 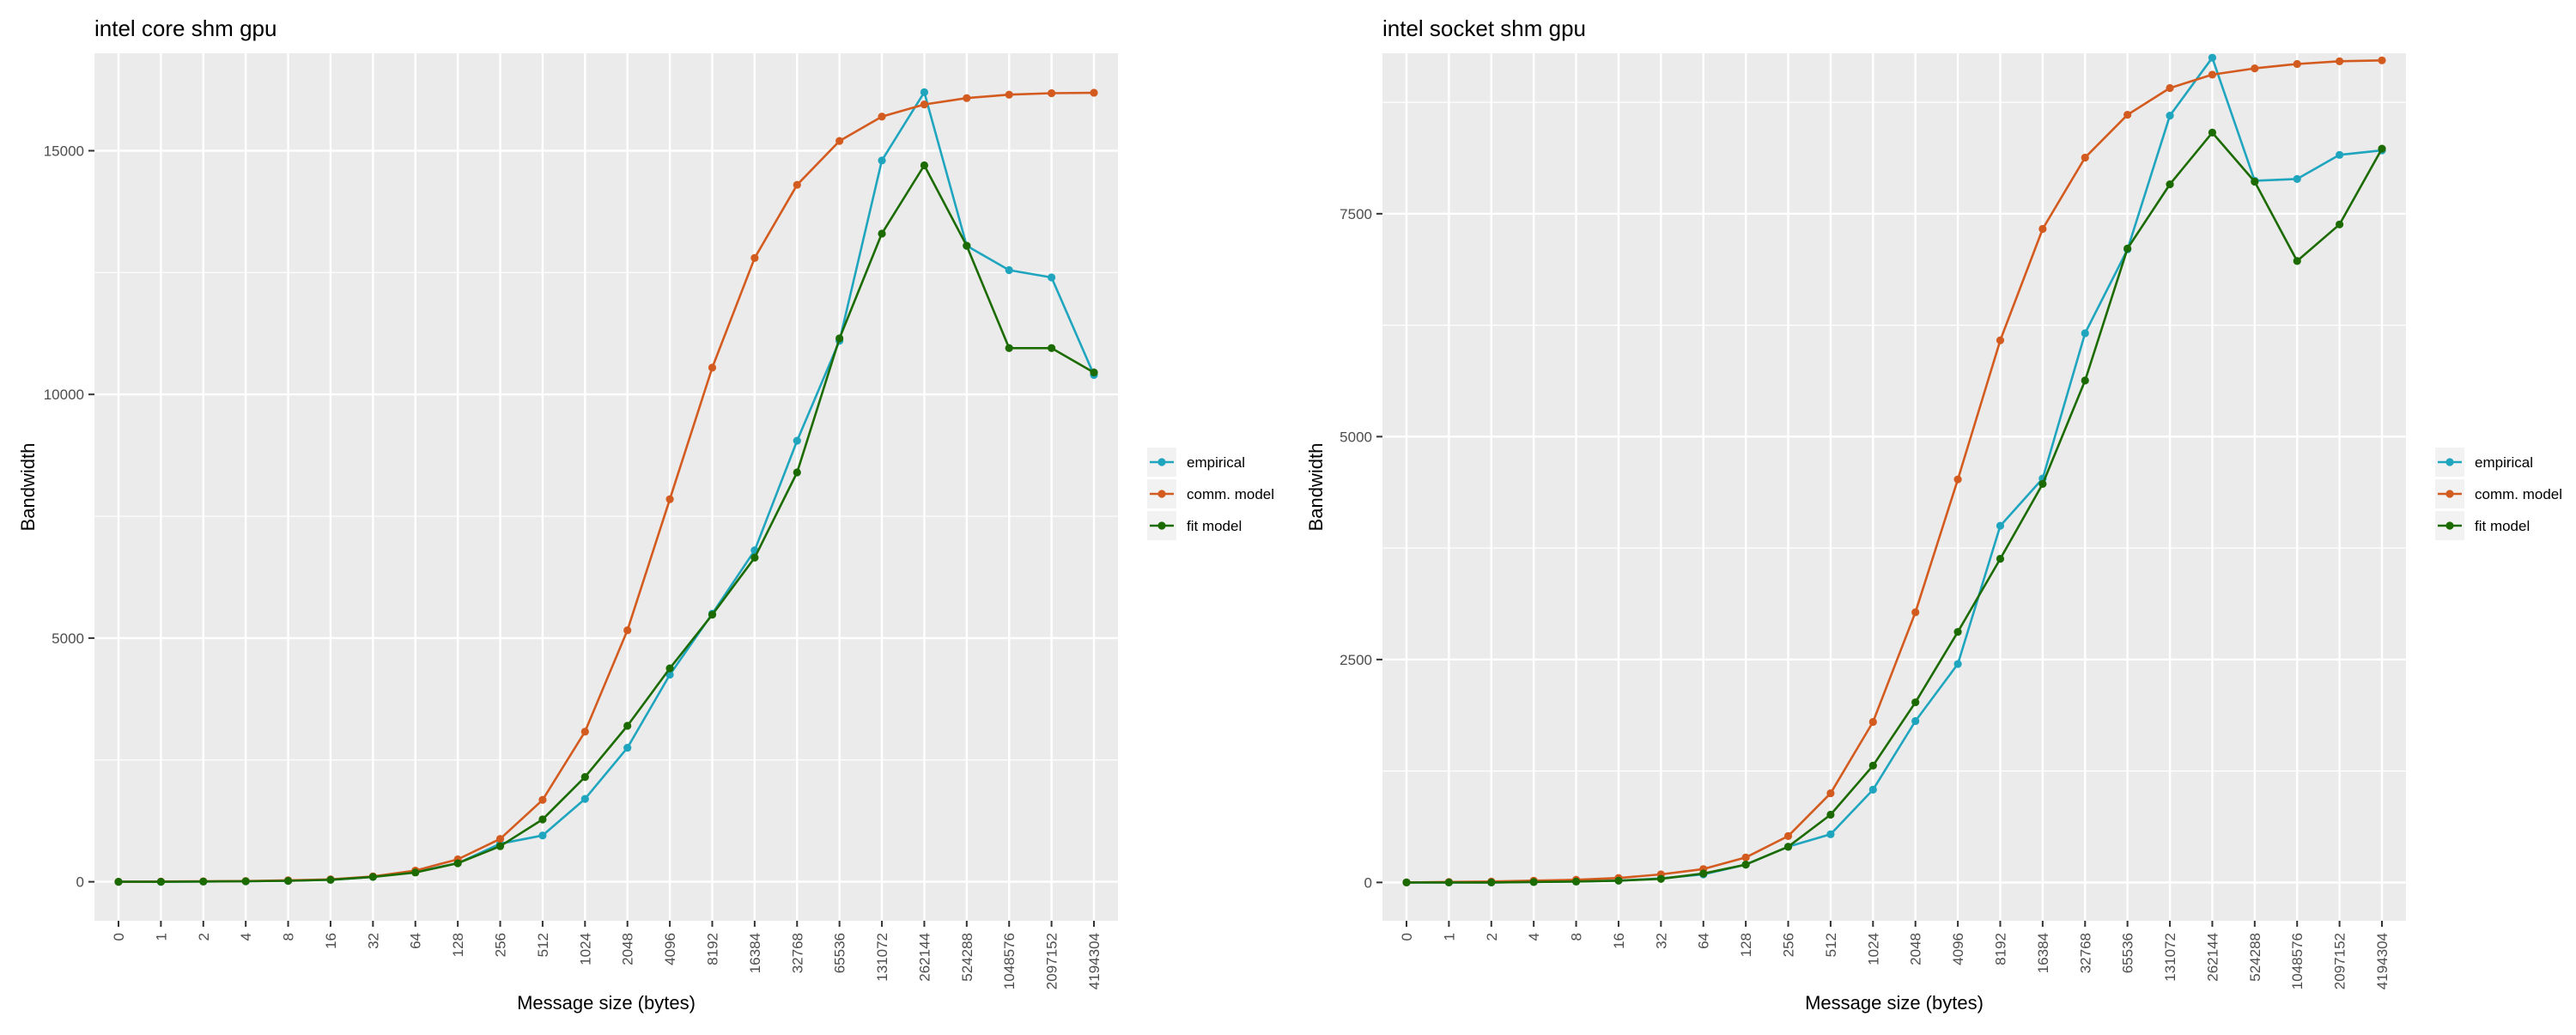 What do you see at coordinates (1052, 961) in the screenshot?
I see `x-tick-label: 2097152` at bounding box center [1052, 961].